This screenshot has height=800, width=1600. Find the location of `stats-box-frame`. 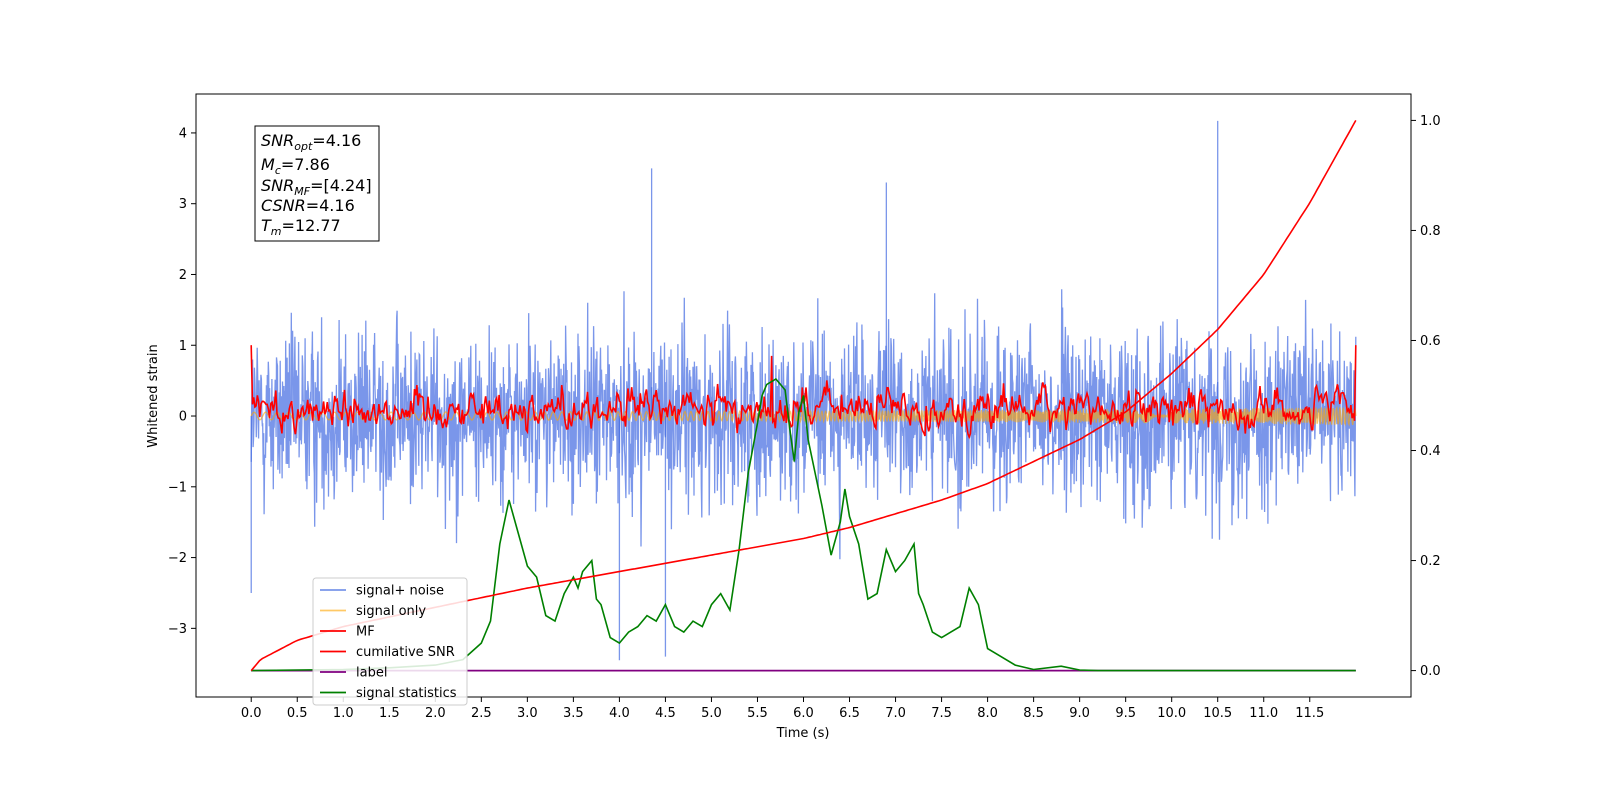

stats-box-frame is located at coordinates (317, 183).